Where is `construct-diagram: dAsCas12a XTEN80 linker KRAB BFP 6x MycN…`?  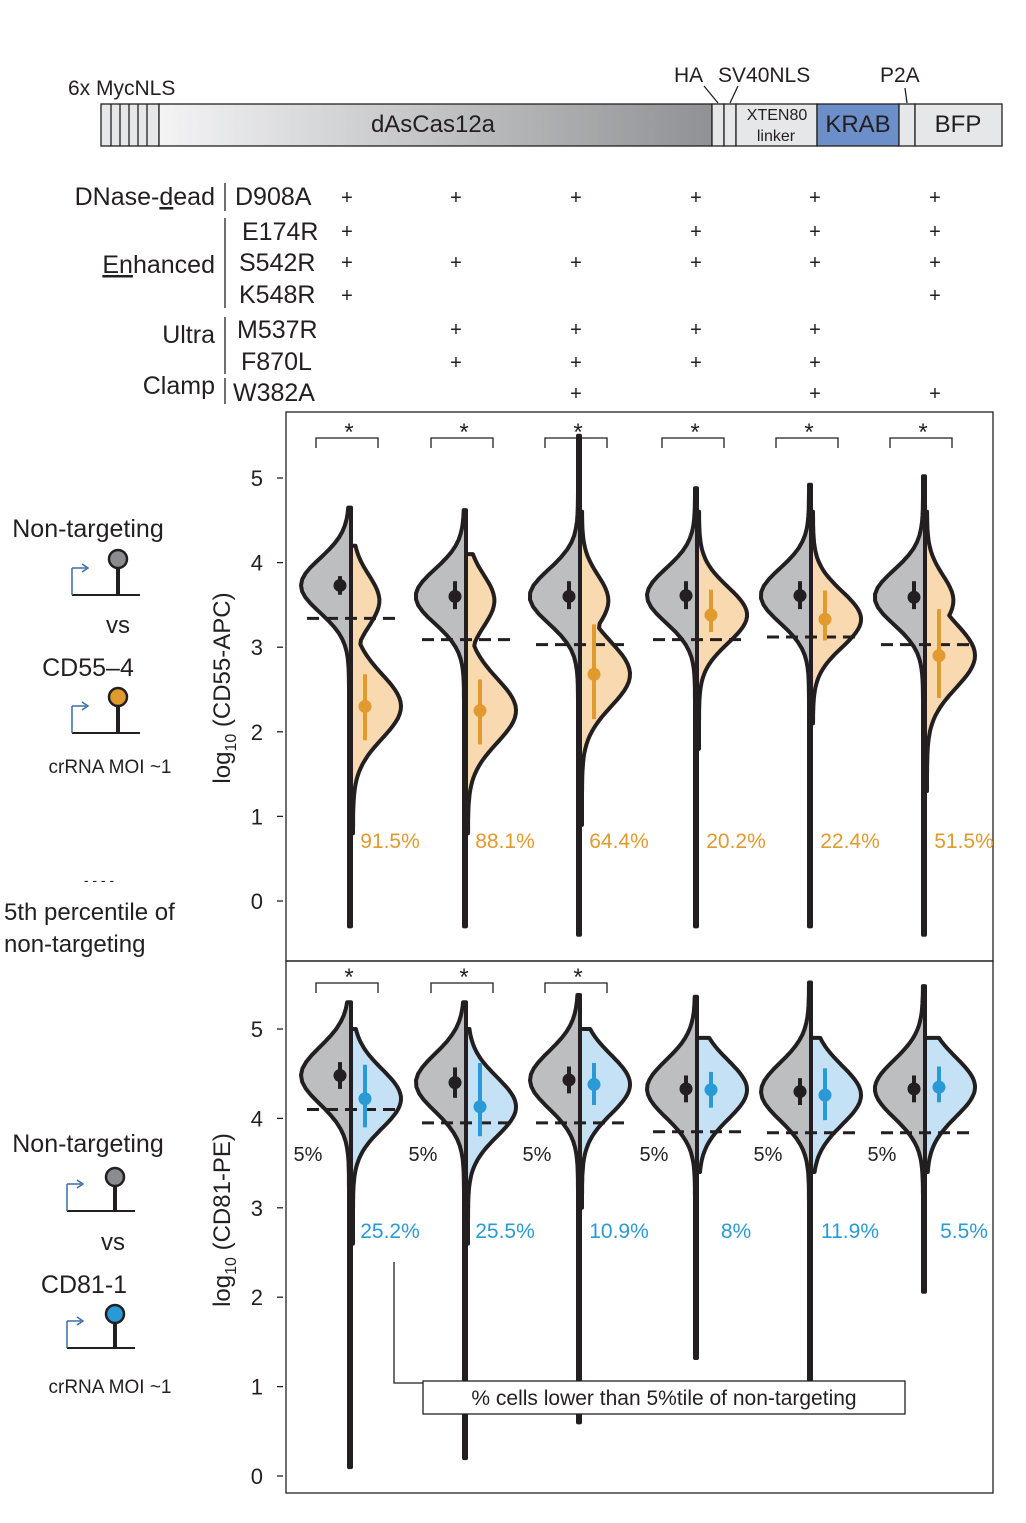 construct-diagram: dAsCas12a XTEN80 linker KRAB BFP 6x MycN… is located at coordinates (535, 105).